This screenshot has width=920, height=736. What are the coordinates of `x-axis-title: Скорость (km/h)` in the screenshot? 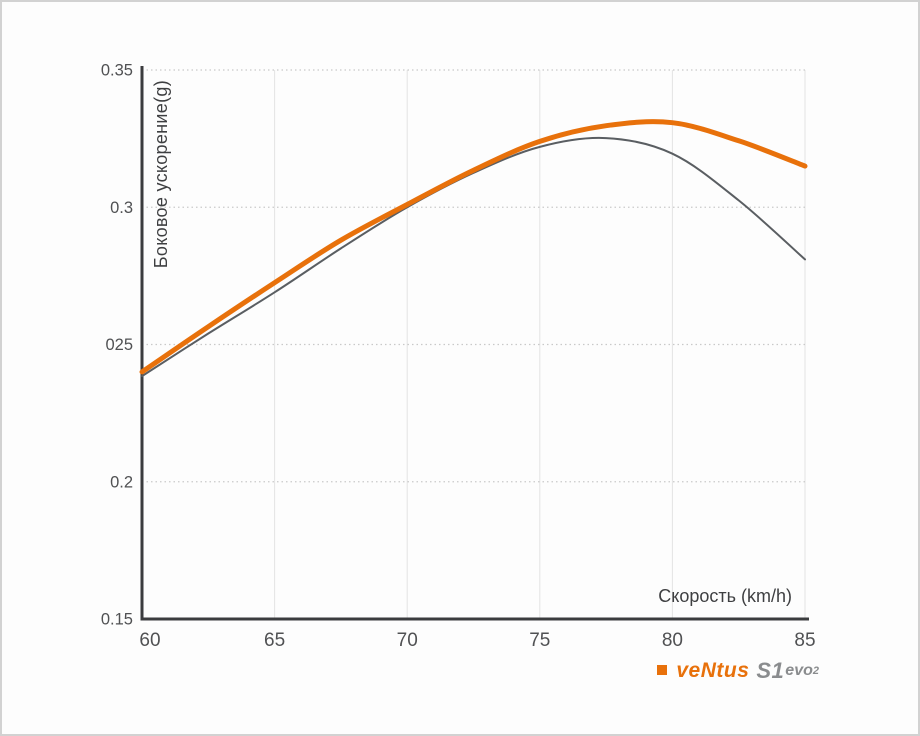 It's located at (725, 596).